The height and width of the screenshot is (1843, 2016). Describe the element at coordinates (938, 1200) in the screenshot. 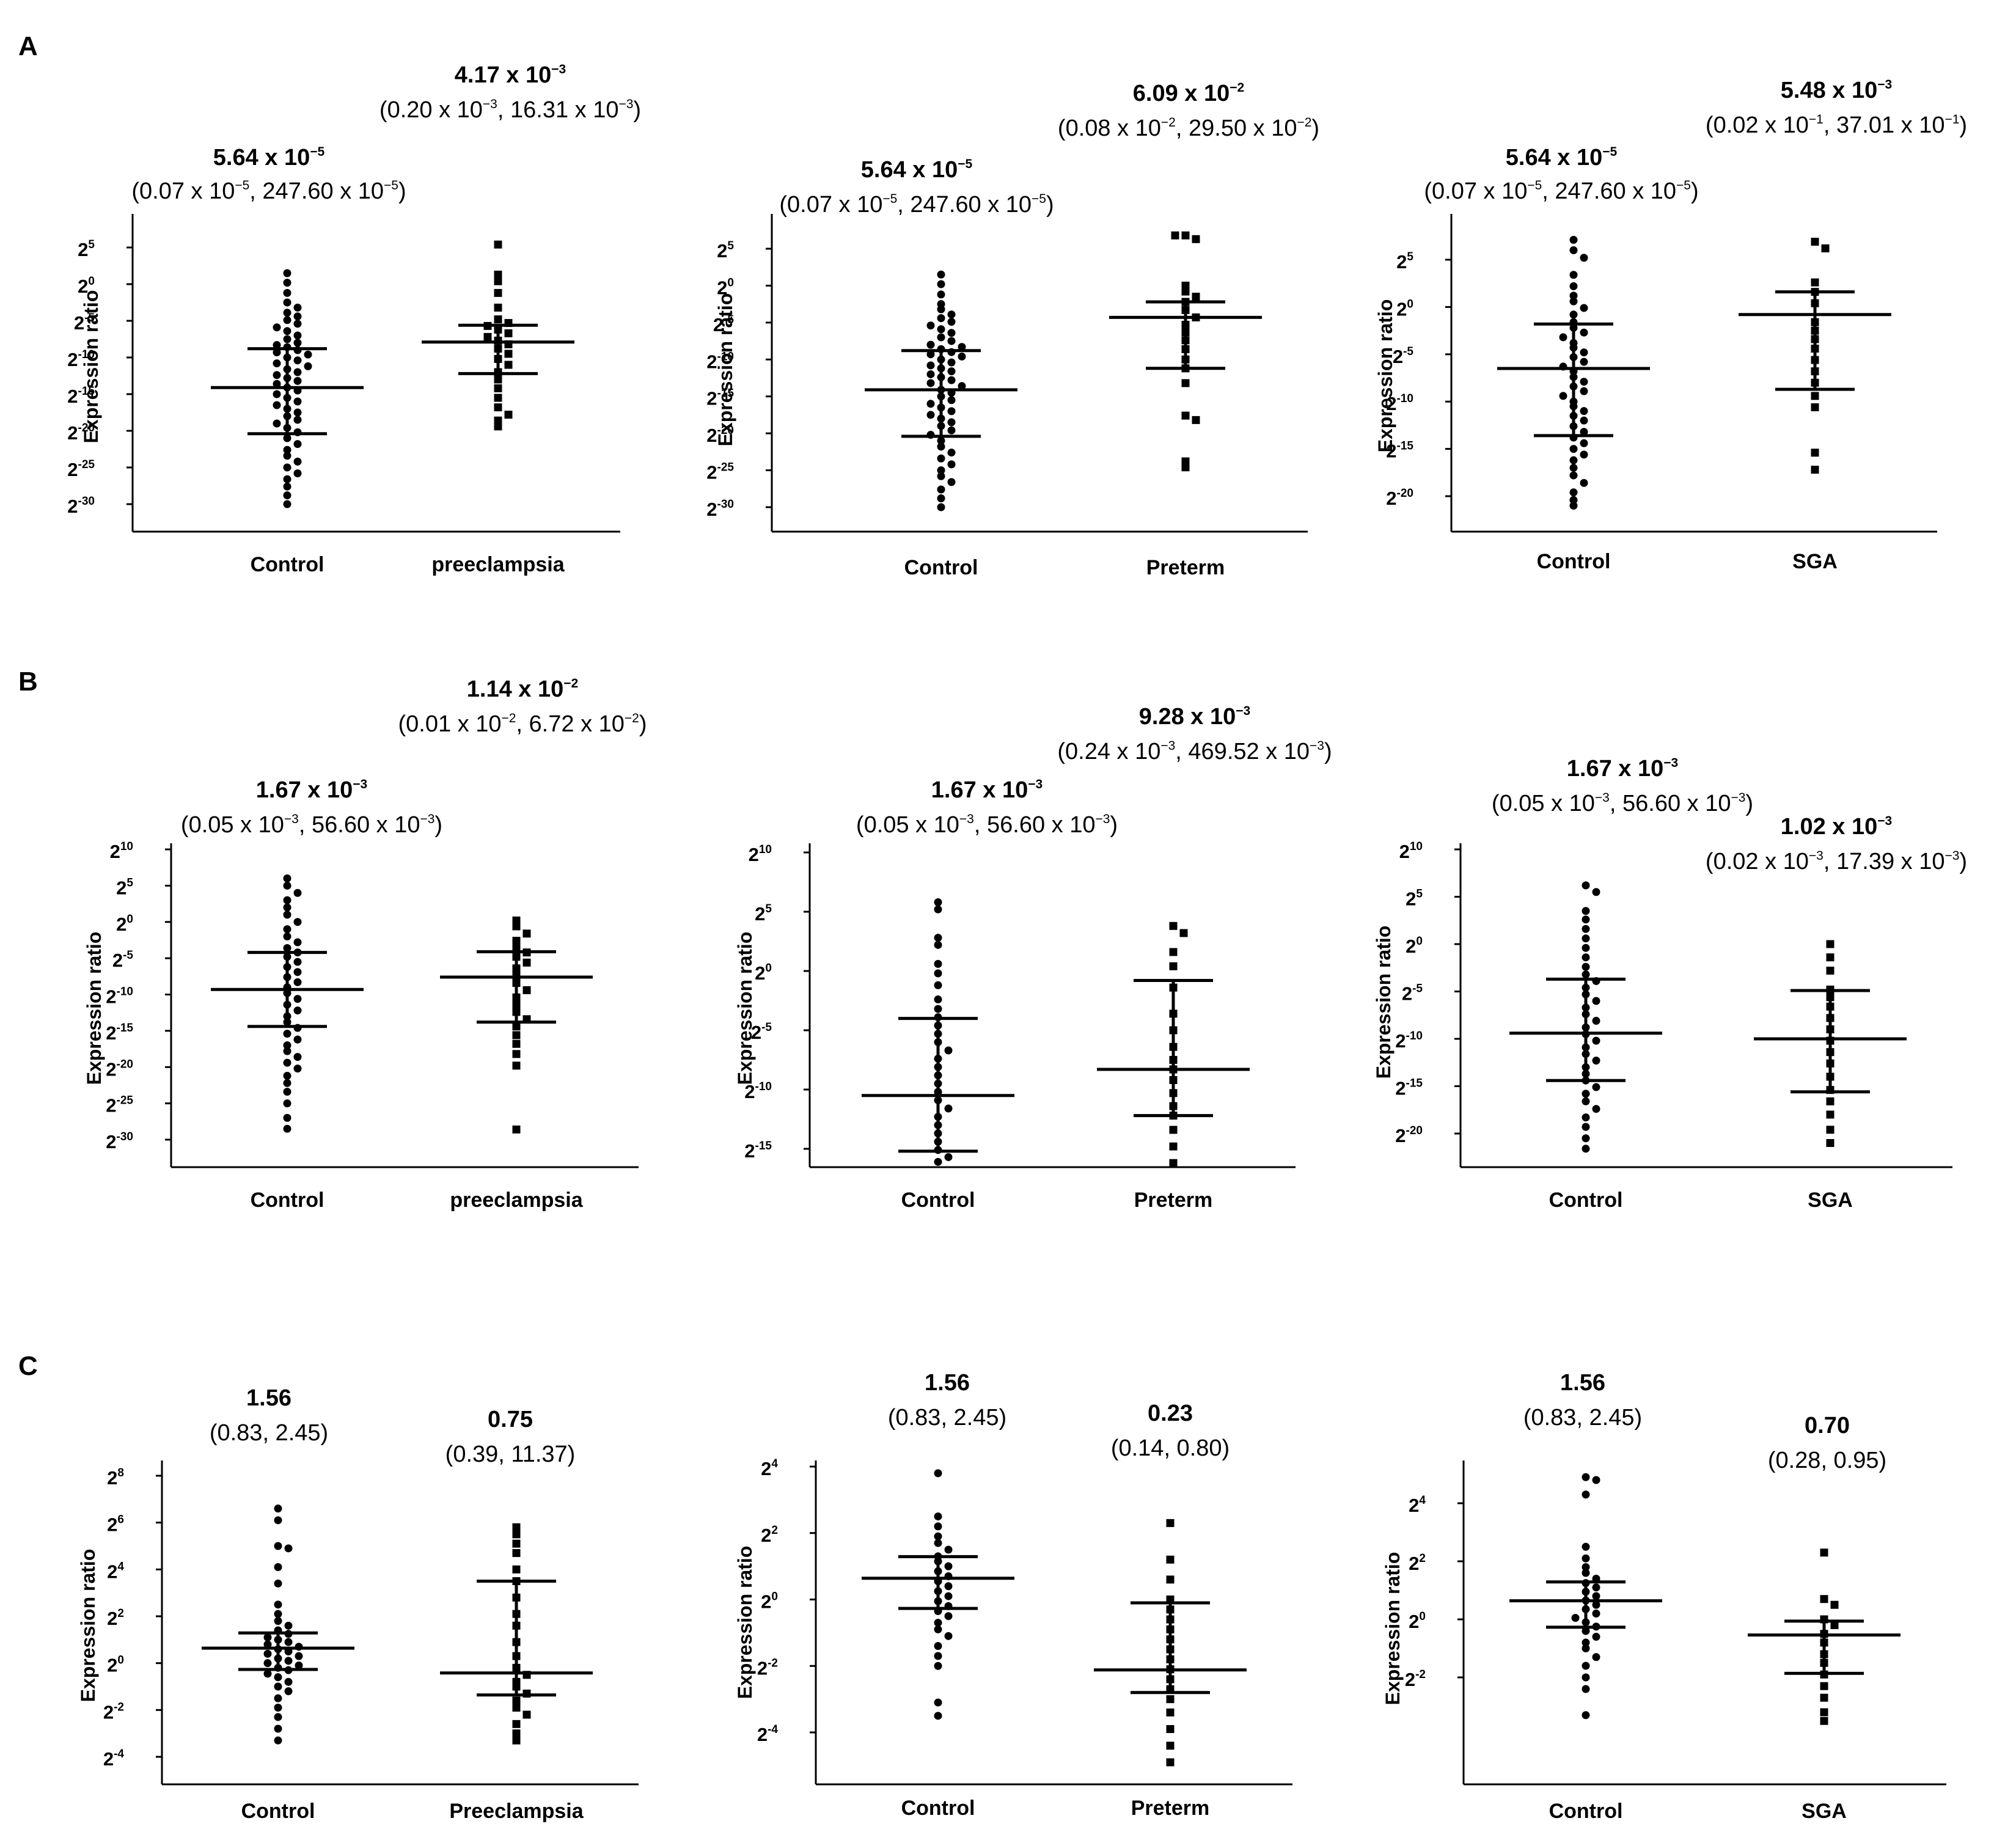

I see `x-category-label: Control` at that location.